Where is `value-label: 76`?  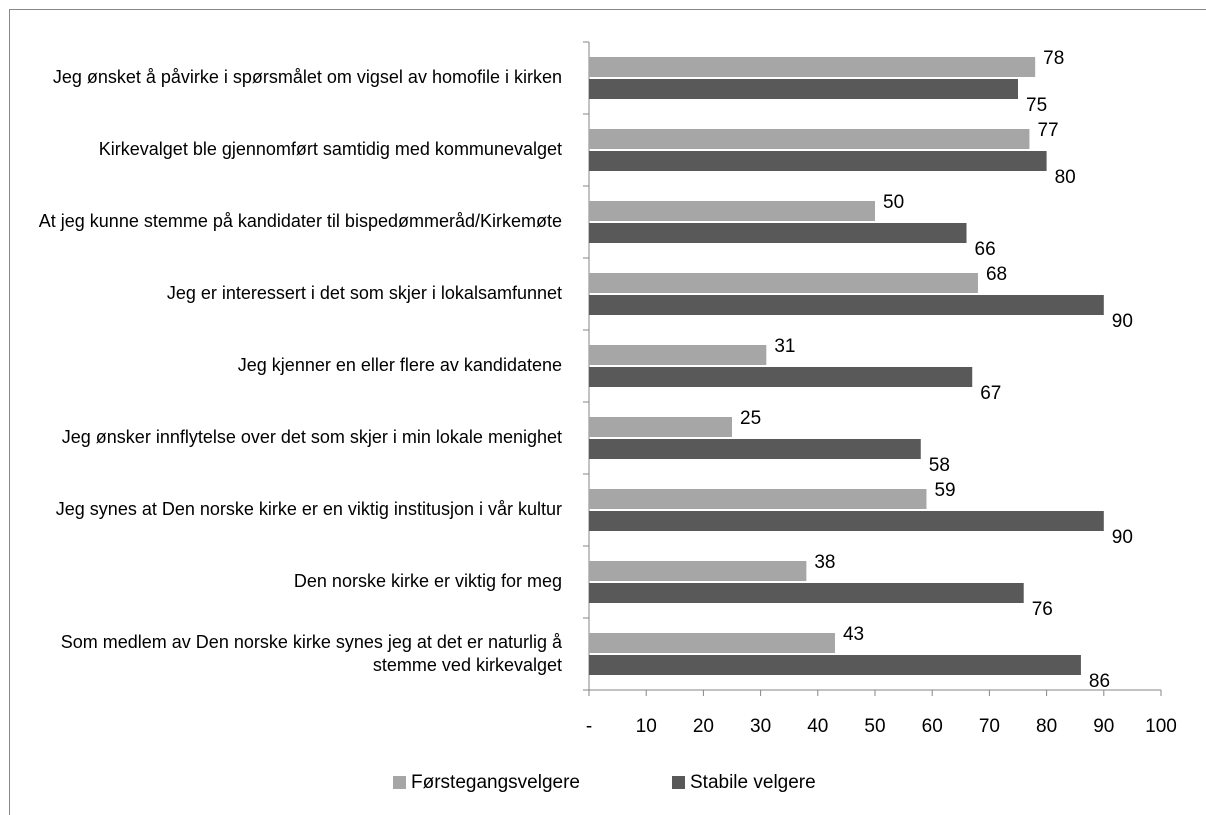
value-label: 76 is located at coordinates (1042, 609).